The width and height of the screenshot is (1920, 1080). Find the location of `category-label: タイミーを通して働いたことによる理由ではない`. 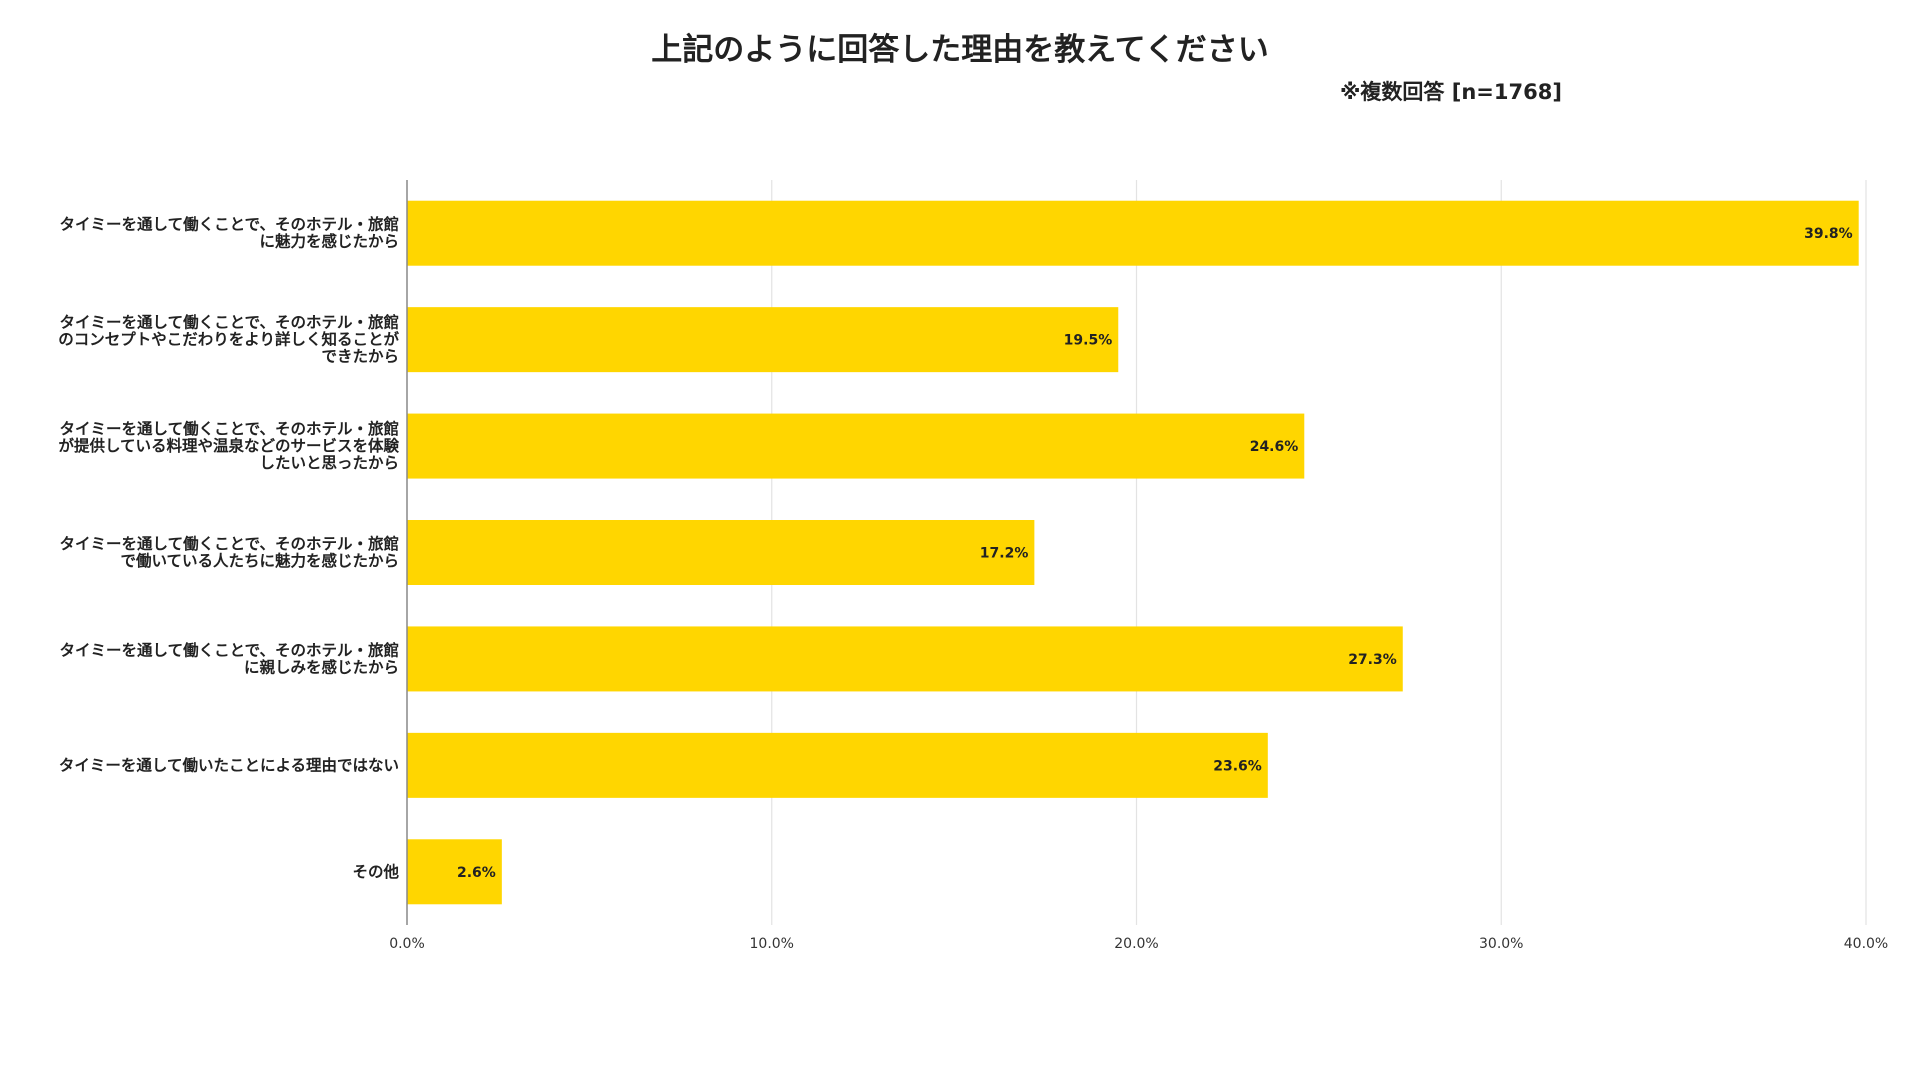

category-label: タイミーを通して働いたことによる理由ではない is located at coordinates (229, 764).